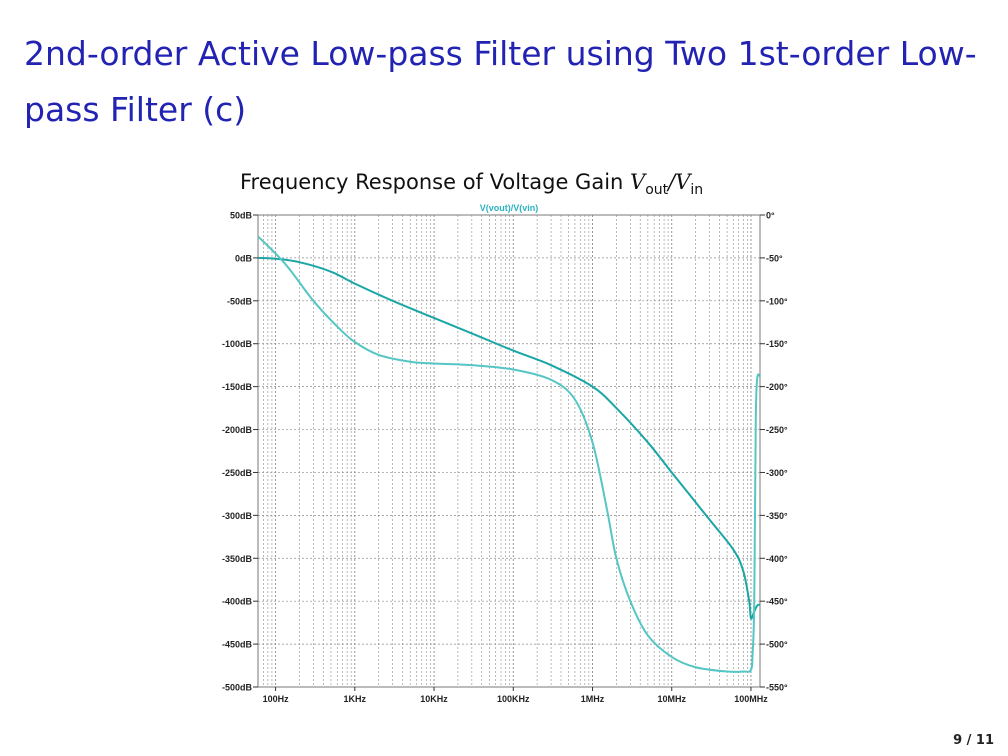 The width and height of the screenshot is (1008, 756). What do you see at coordinates (770, 216) in the screenshot?
I see `y-right-tick-label: 0°` at bounding box center [770, 216].